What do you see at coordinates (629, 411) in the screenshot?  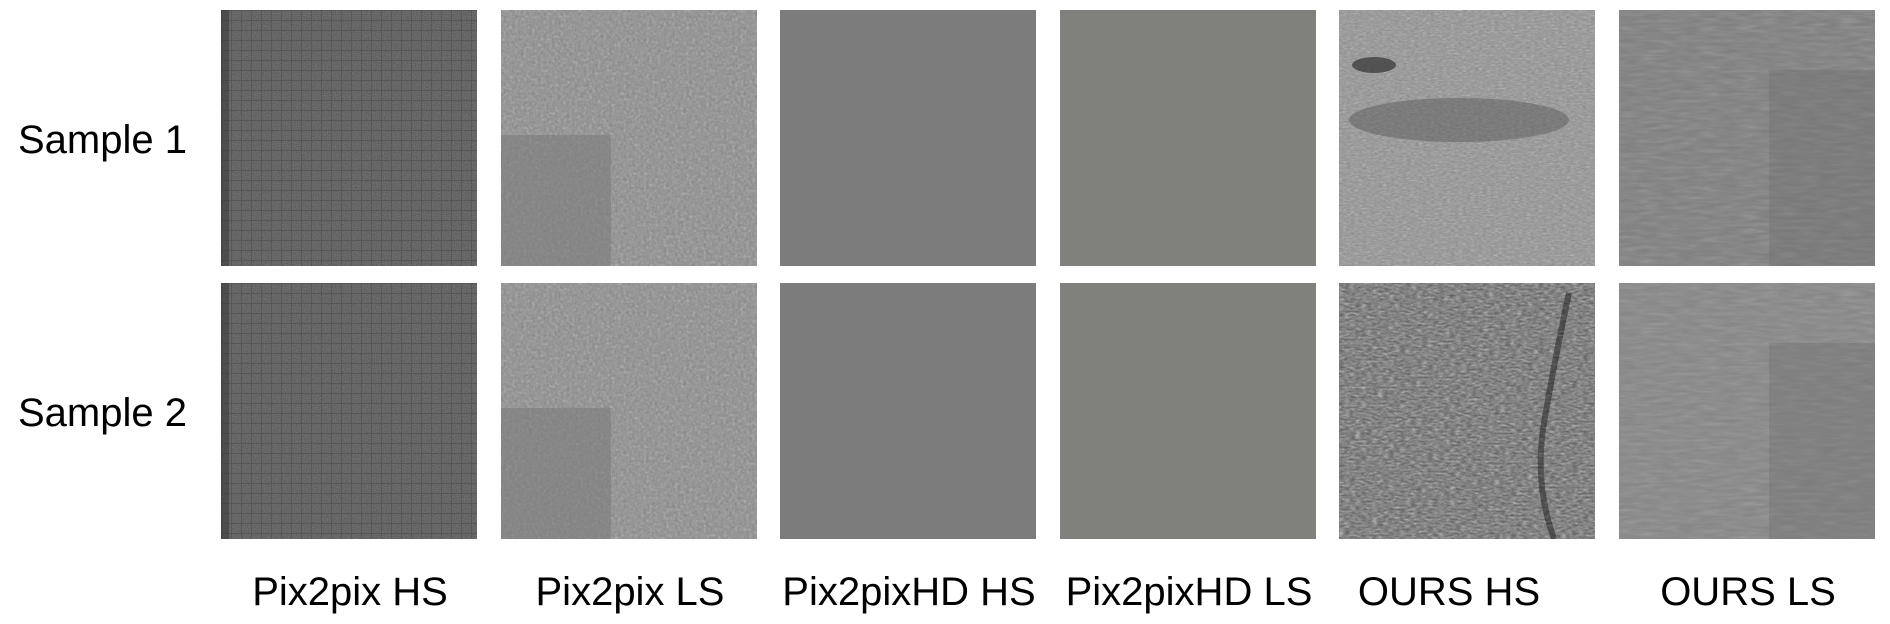 I see `sample-2-pix2pix-ls-image` at bounding box center [629, 411].